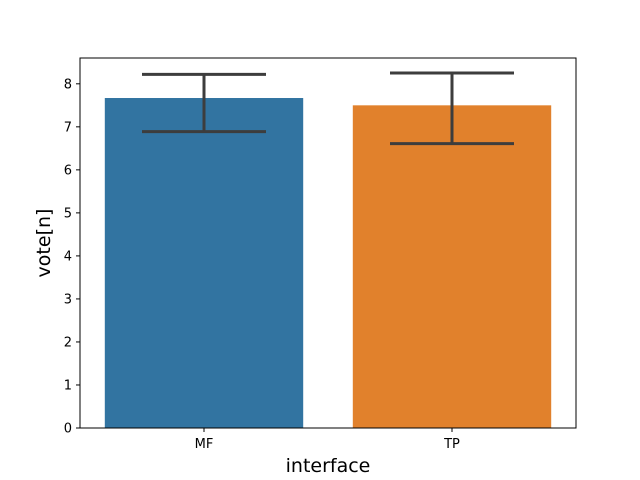  I want to click on y-tick-label: 2, so click(68, 342).